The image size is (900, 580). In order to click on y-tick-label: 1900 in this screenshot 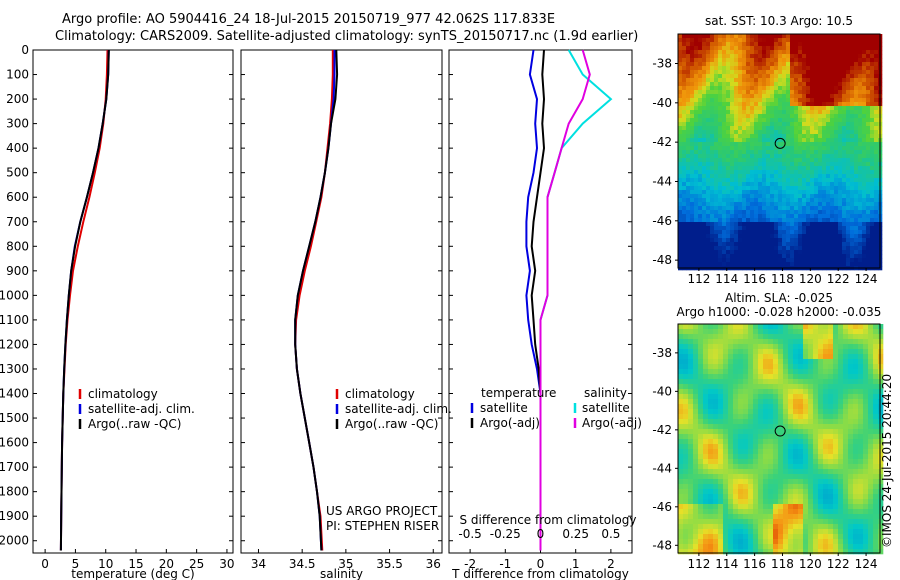, I will do `click(14, 516)`.